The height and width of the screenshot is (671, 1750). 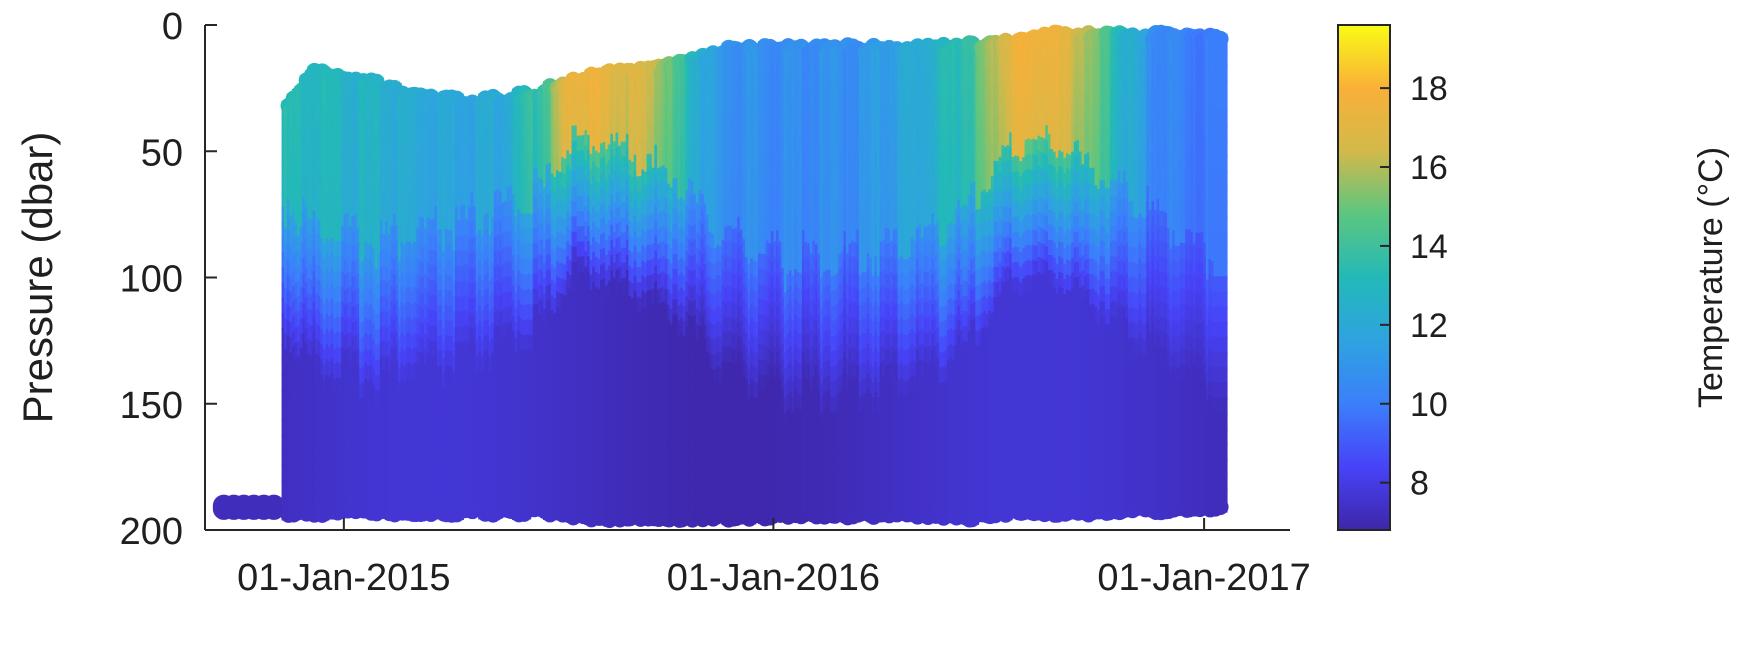 I want to click on profile-column-isolated, so click(x=248, y=507).